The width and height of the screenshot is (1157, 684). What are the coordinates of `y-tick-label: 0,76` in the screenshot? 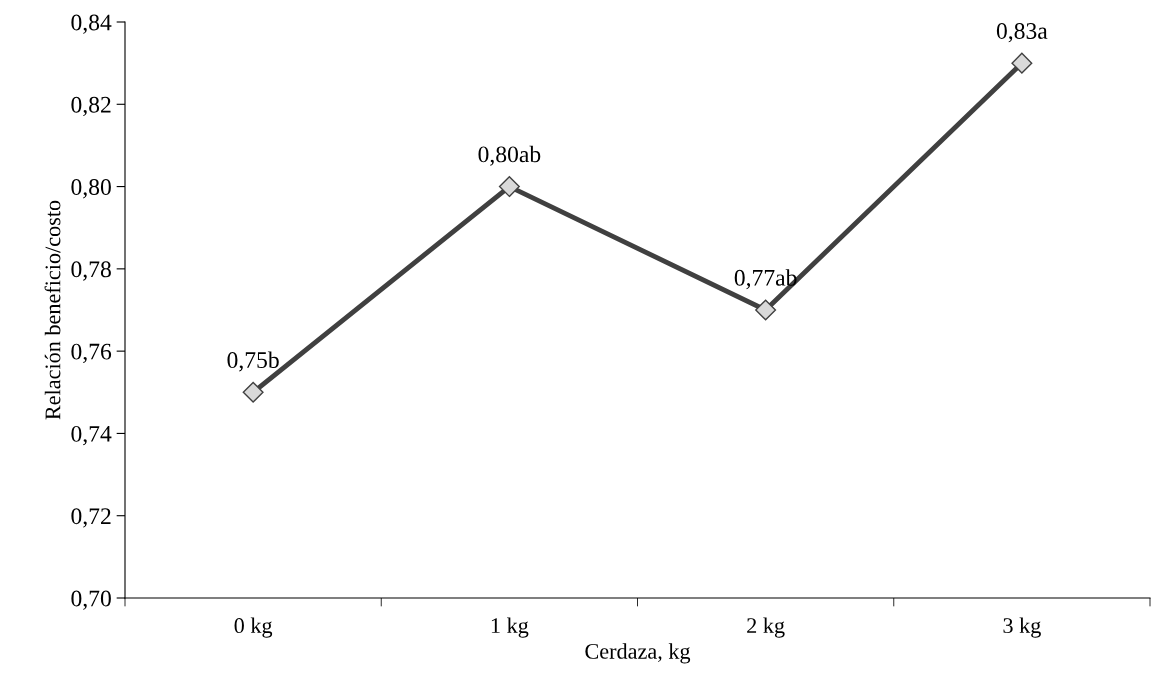 It's located at (91, 353).